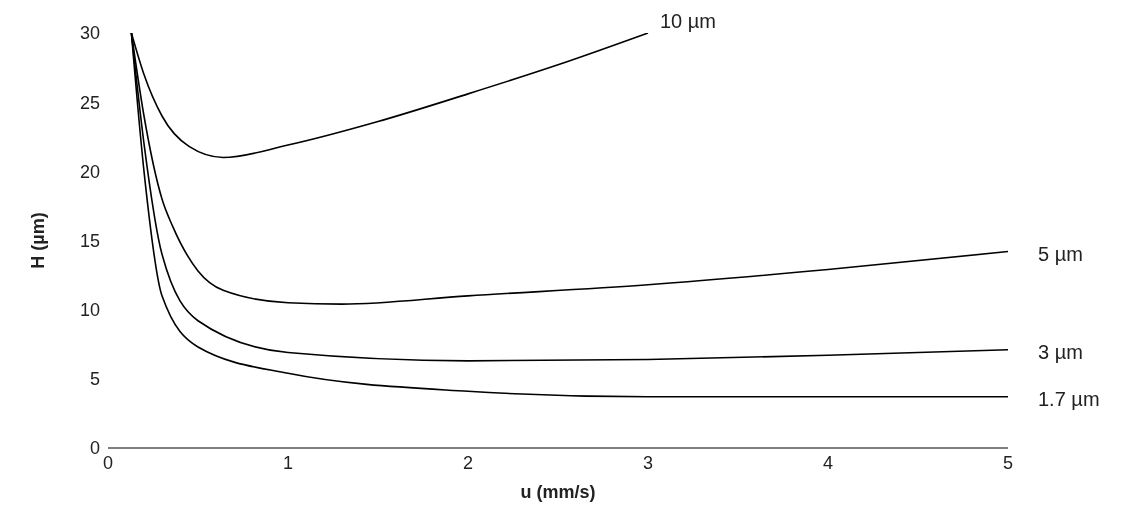 The width and height of the screenshot is (1123, 514). What do you see at coordinates (94, 448) in the screenshot?
I see `y-tick-label: 0` at bounding box center [94, 448].